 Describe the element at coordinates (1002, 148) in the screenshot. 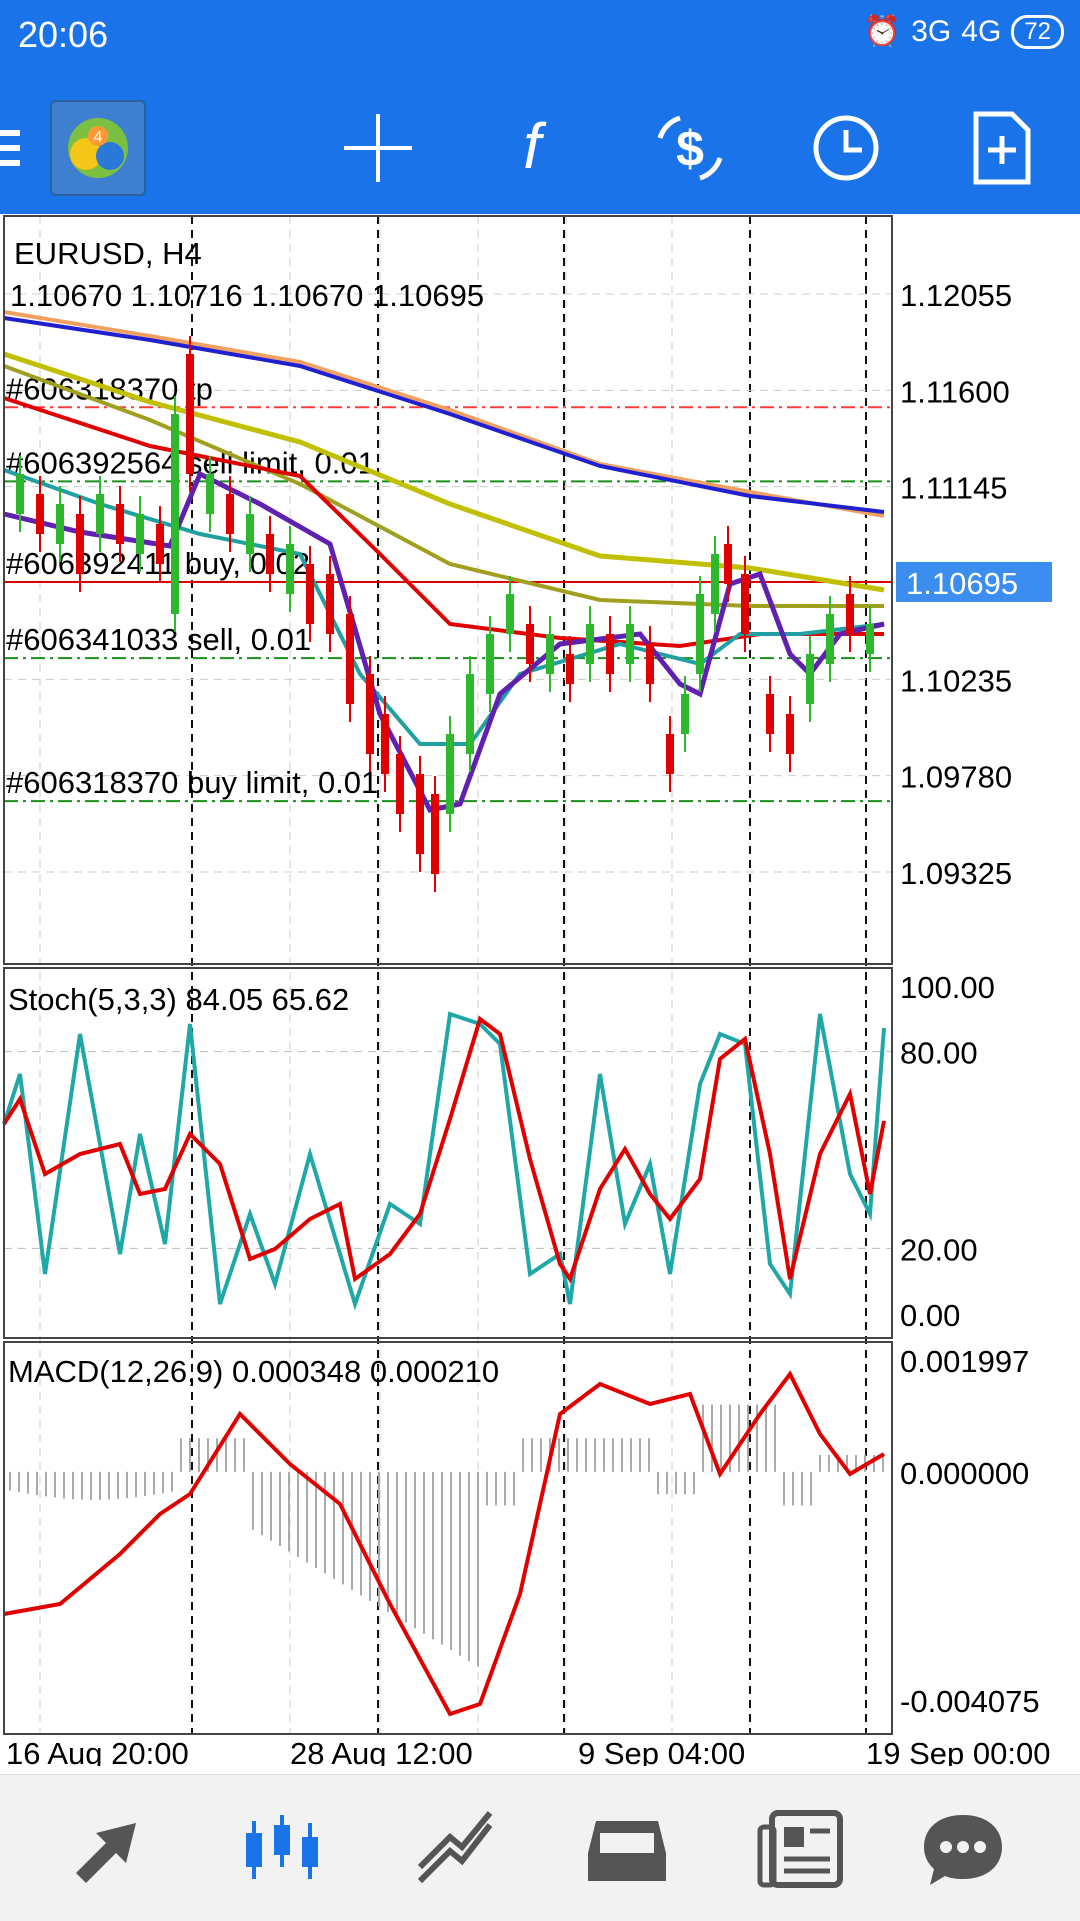

I see `add-document-icon` at that location.